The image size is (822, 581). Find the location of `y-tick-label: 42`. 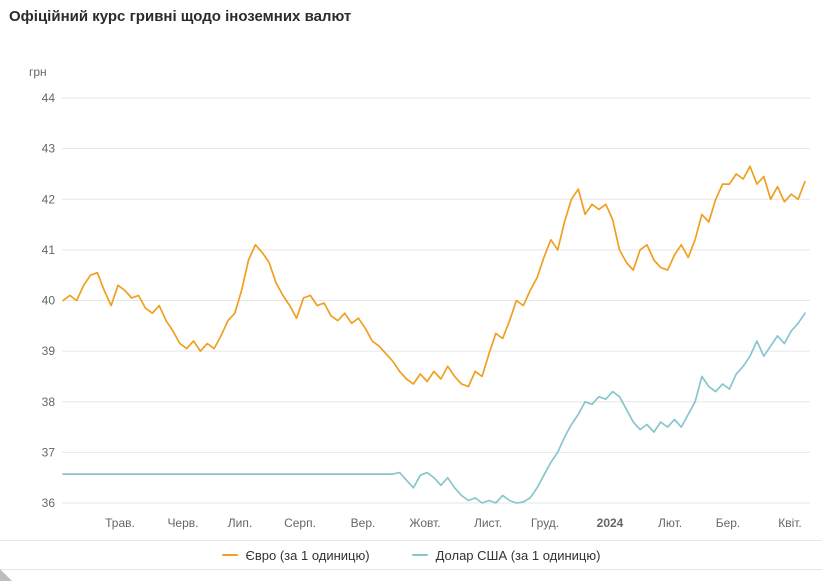

y-tick-label: 42 is located at coordinates (49, 199).